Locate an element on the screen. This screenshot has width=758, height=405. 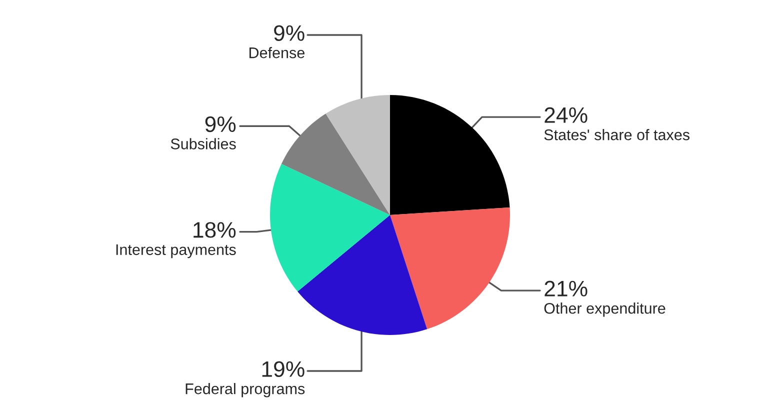
slice-label: Subsidies is located at coordinates (203, 144).